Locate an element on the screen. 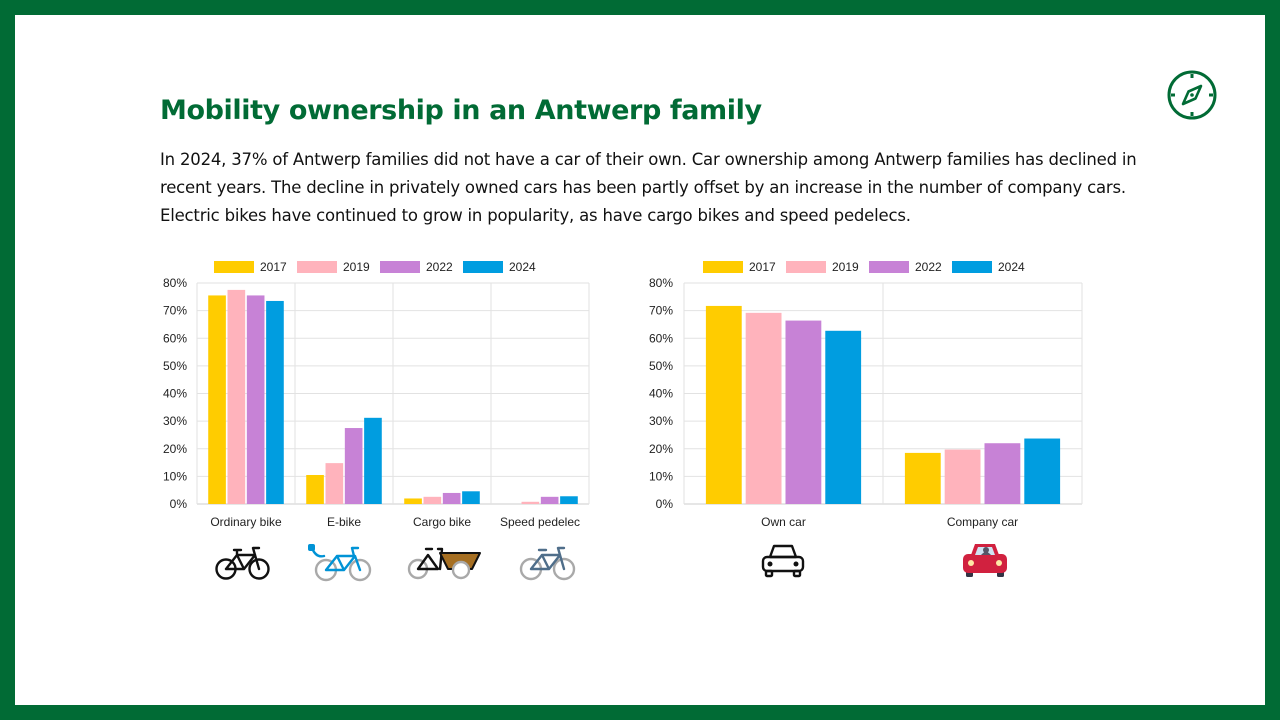 The width and height of the screenshot is (1280, 720). bar-e-bike-2019 is located at coordinates (334, 483).